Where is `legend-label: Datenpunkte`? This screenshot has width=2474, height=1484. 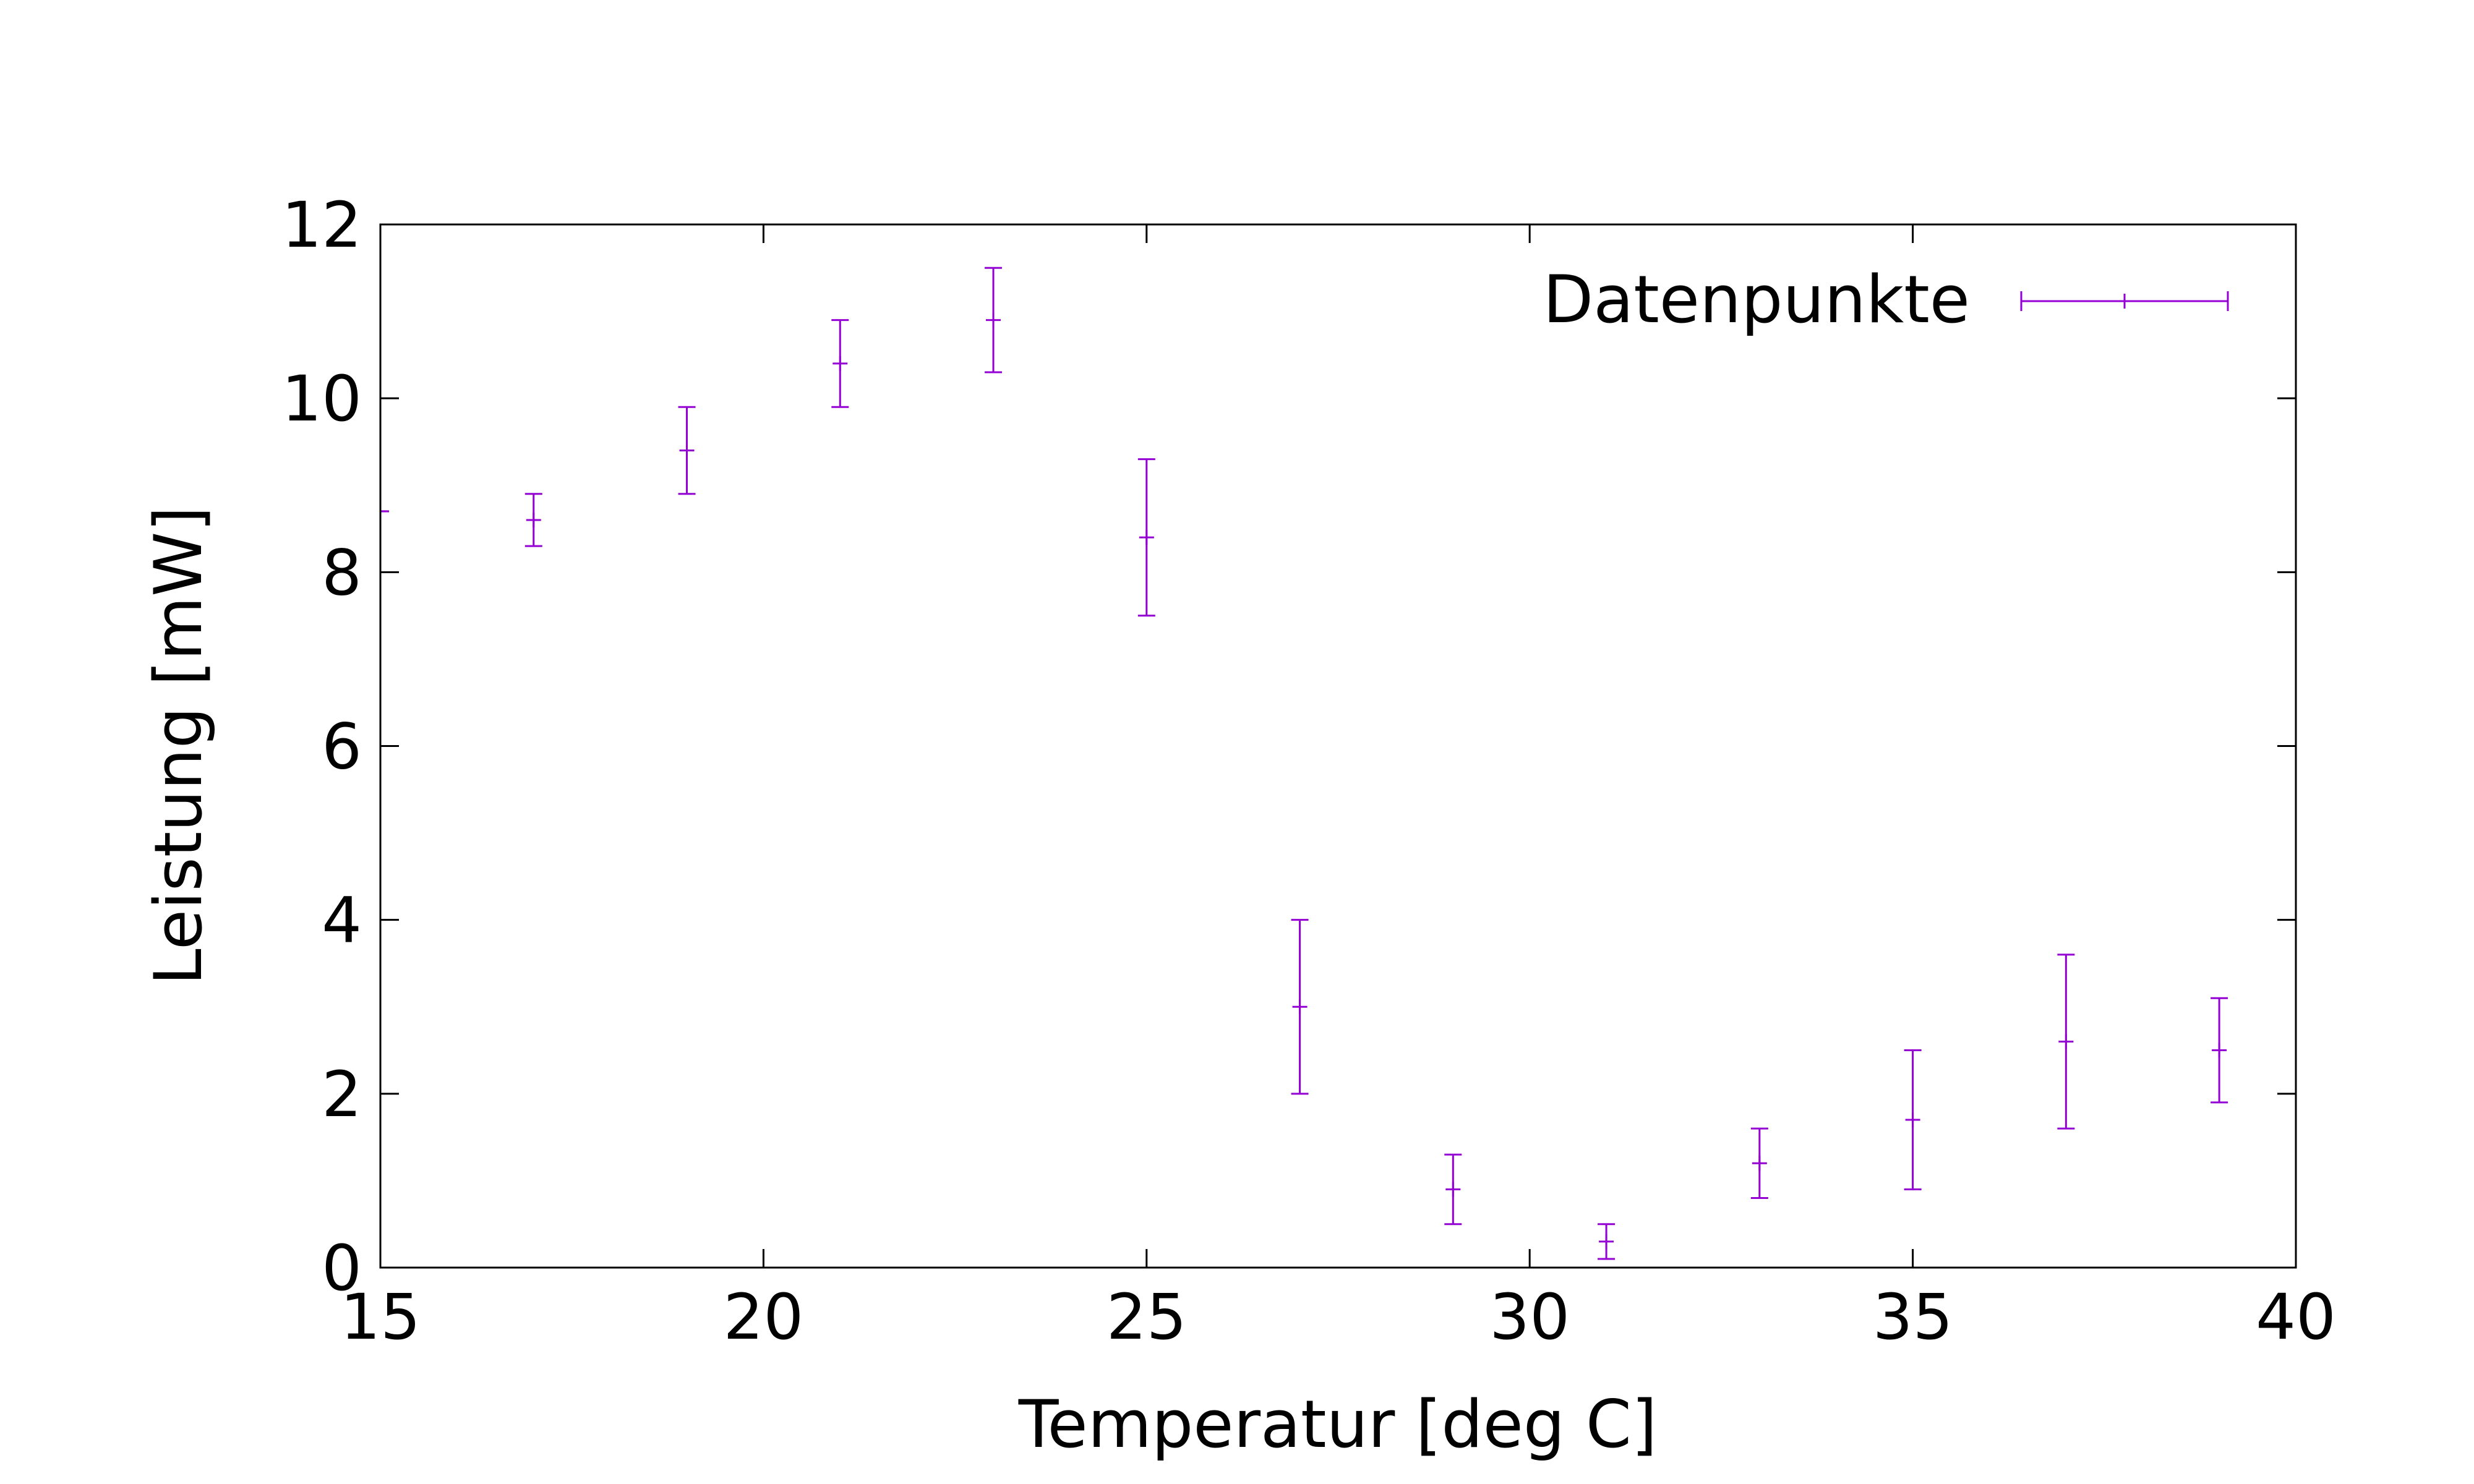 legend-label: Datenpunkte is located at coordinates (1757, 300).